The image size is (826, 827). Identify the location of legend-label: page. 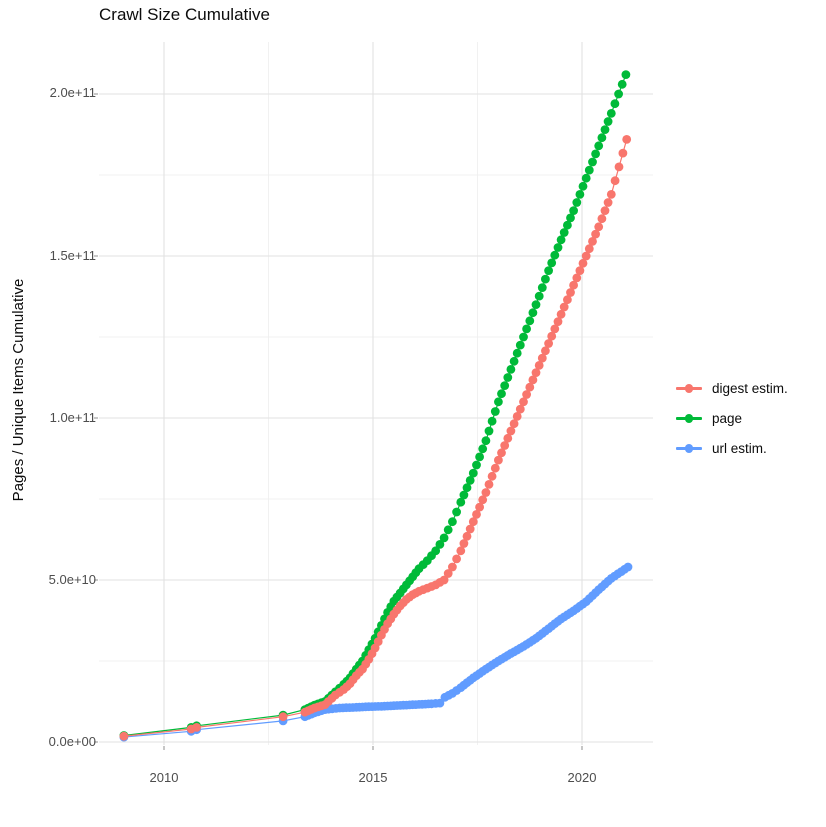
(727, 418).